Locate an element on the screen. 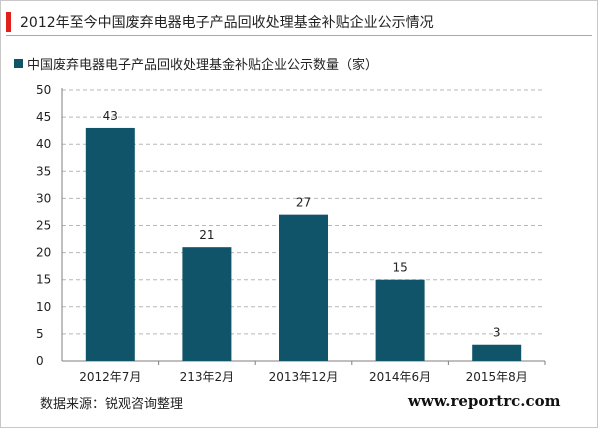 This screenshot has height=430, width=600. x-tick-label: 2013年12月 is located at coordinates (304, 377).